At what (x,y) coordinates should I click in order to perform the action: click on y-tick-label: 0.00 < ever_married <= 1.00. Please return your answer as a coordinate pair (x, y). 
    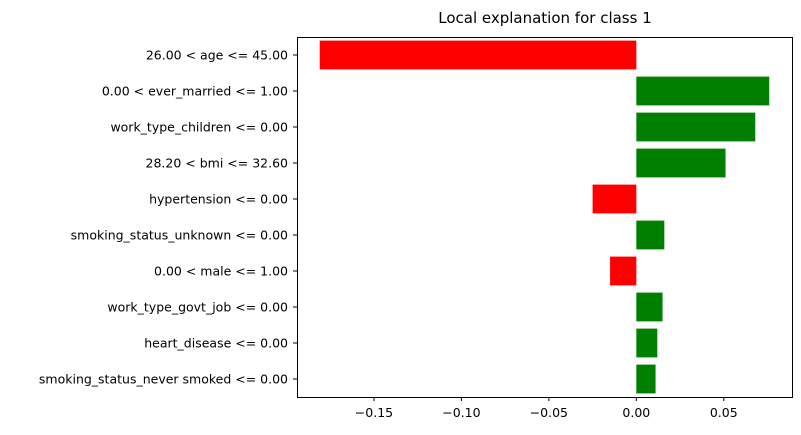
    Looking at the image, I should click on (195, 91).